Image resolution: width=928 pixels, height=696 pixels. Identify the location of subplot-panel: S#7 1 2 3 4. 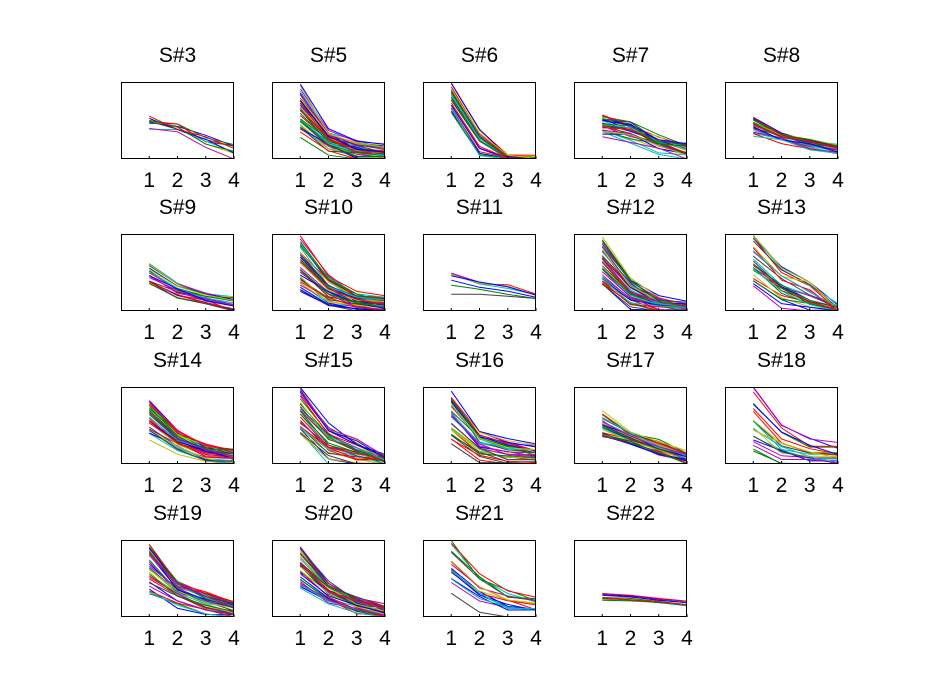
(633, 118).